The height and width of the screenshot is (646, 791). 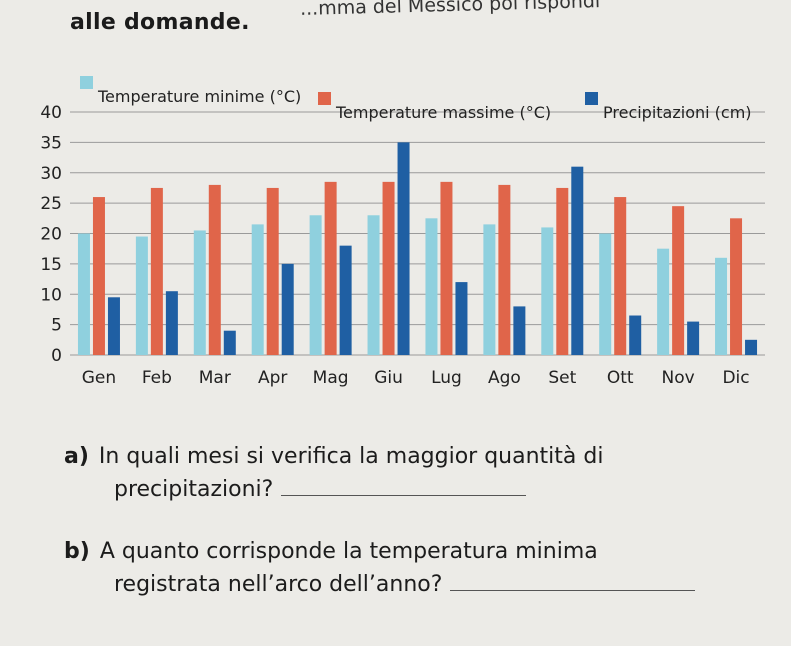 I want to click on x-tick-label: Nov, so click(x=678, y=378).